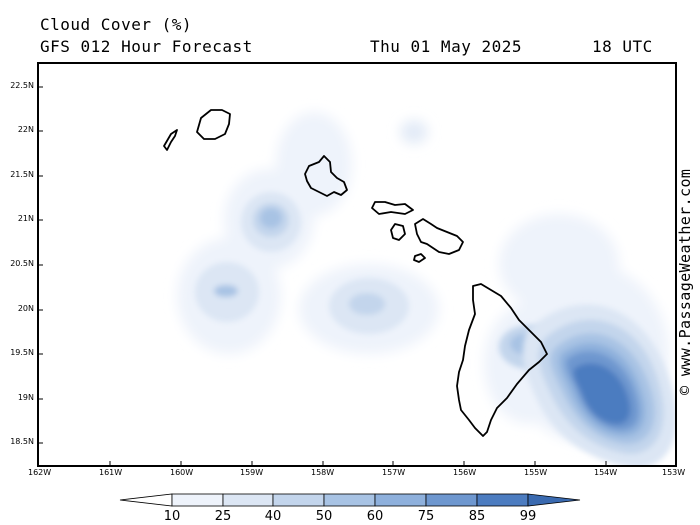 Image resolution: width=700 pixels, height=525 pixels. What do you see at coordinates (25, 397) in the screenshot?
I see `lat-label: 19N` at bounding box center [25, 397].